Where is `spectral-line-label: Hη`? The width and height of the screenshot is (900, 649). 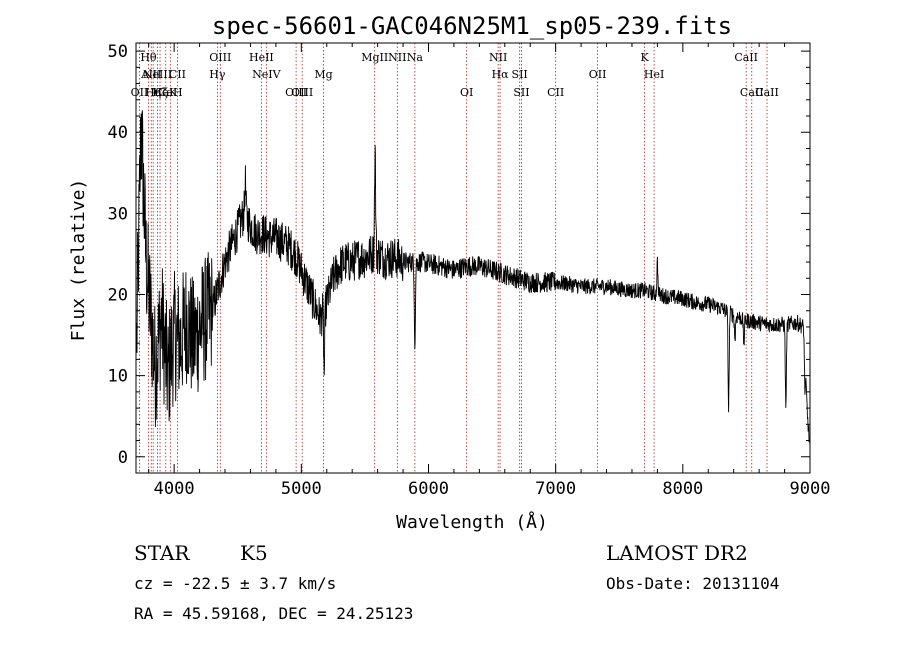
spectral-line-label: Hη is located at coordinates (153, 92).